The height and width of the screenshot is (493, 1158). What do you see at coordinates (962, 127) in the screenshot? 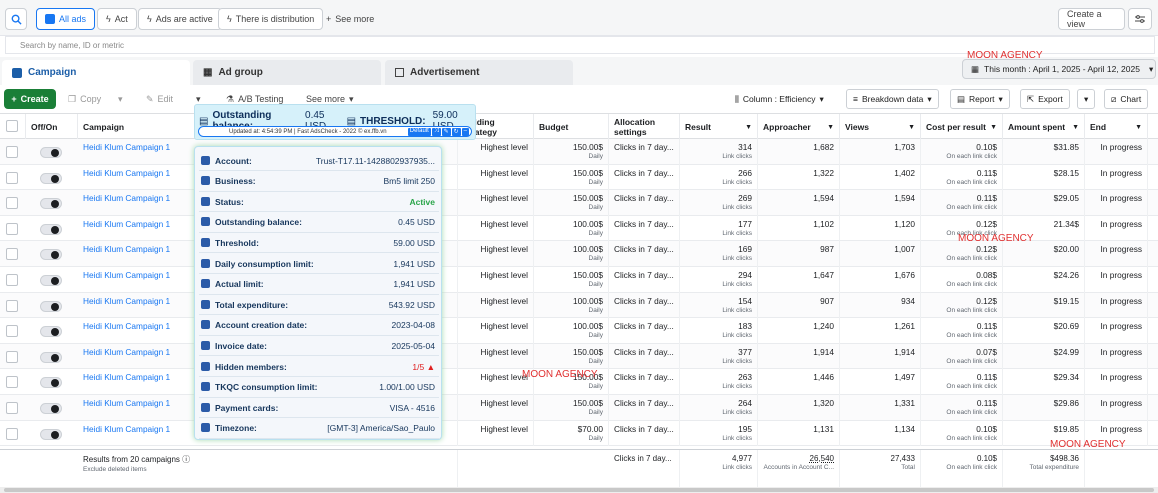
I see `col-cost: Cost per result ▼` at bounding box center [962, 127].